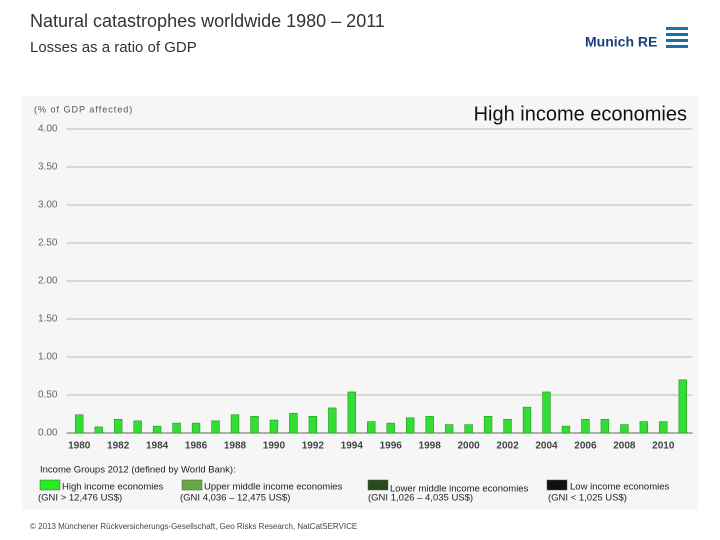 This screenshot has height=540, width=720. What do you see at coordinates (48, 167) in the screenshot?
I see `y-tick-label: 3.50` at bounding box center [48, 167].